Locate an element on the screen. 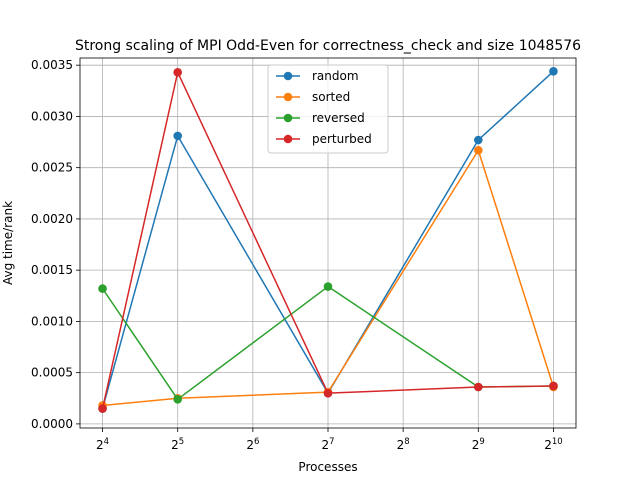 The width and height of the screenshot is (640, 480). y-tick-label: 0.0030 is located at coordinates (52, 116).